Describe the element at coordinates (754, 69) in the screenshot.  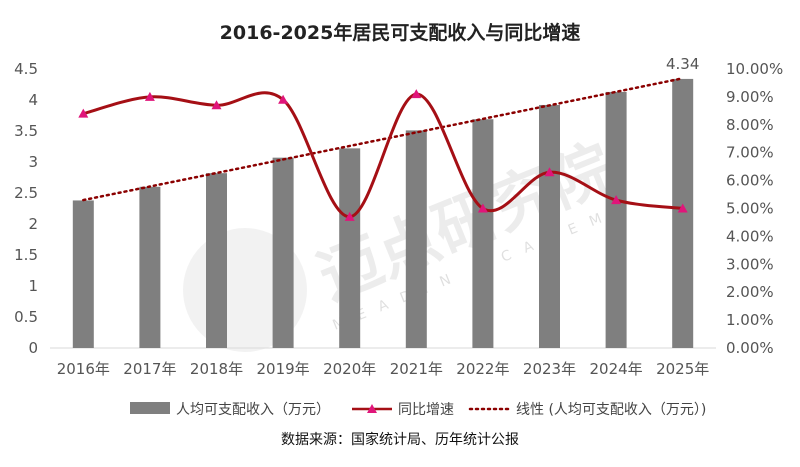
I see `y-right-tick-label: 10.00%` at that location.